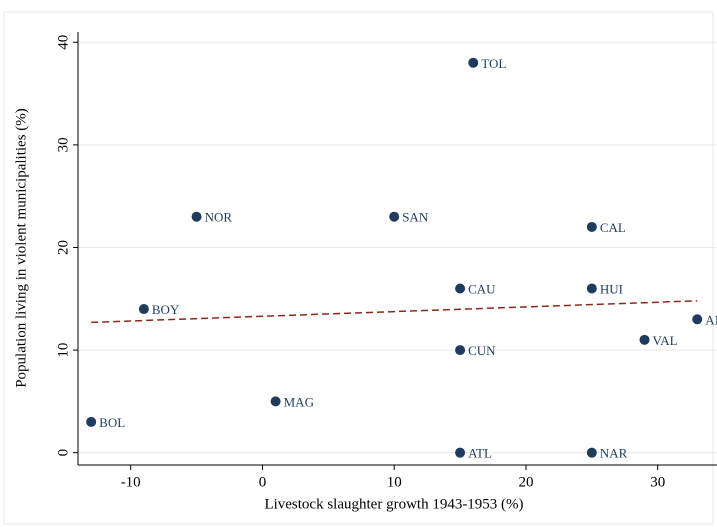  Describe the element at coordinates (611, 289) in the screenshot. I see `point-label: HUI` at that location.